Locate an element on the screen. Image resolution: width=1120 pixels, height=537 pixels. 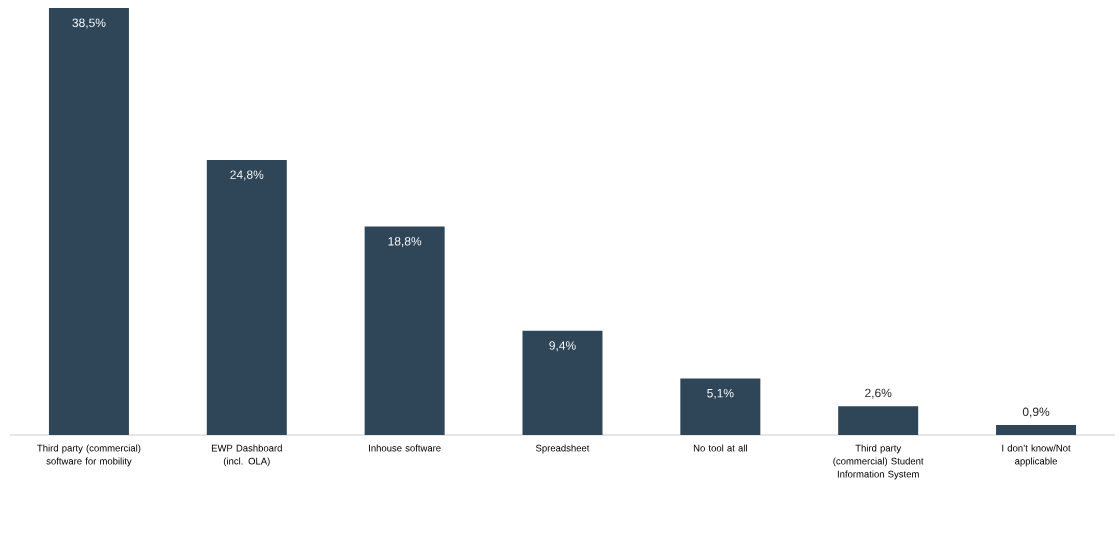
data-label: 24,8% is located at coordinates (247, 175).